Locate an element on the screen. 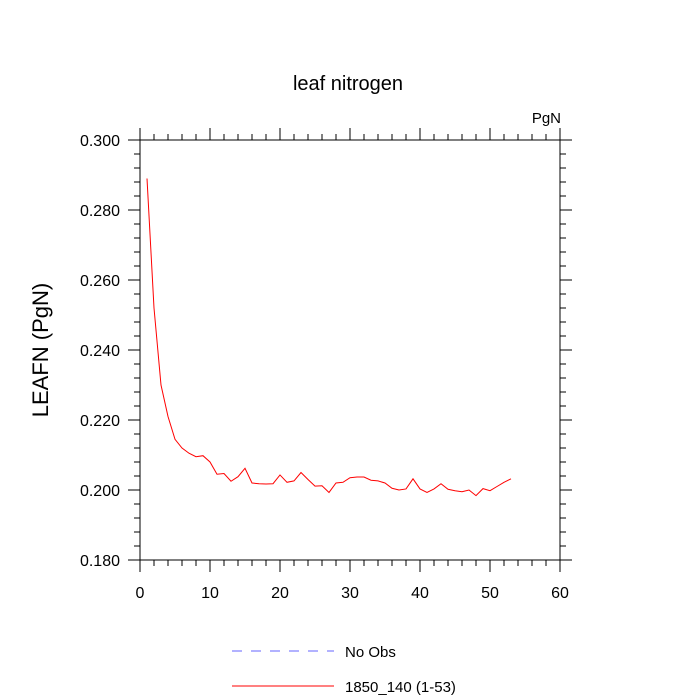  units-label: PgN is located at coordinates (546, 118).